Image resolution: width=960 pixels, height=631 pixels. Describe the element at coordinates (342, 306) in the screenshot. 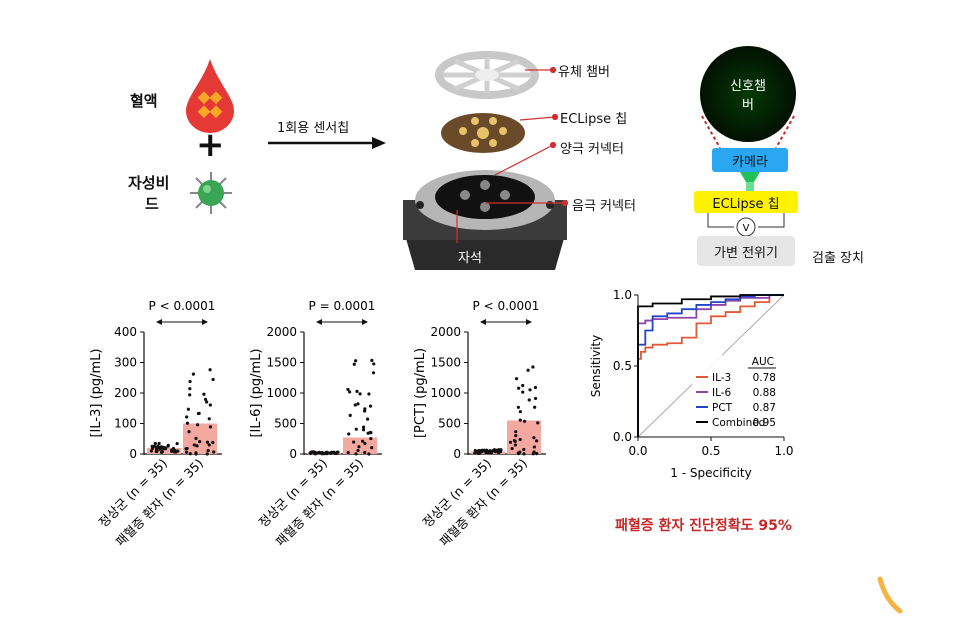

I see `p-value-label: P = 0.0001` at that location.